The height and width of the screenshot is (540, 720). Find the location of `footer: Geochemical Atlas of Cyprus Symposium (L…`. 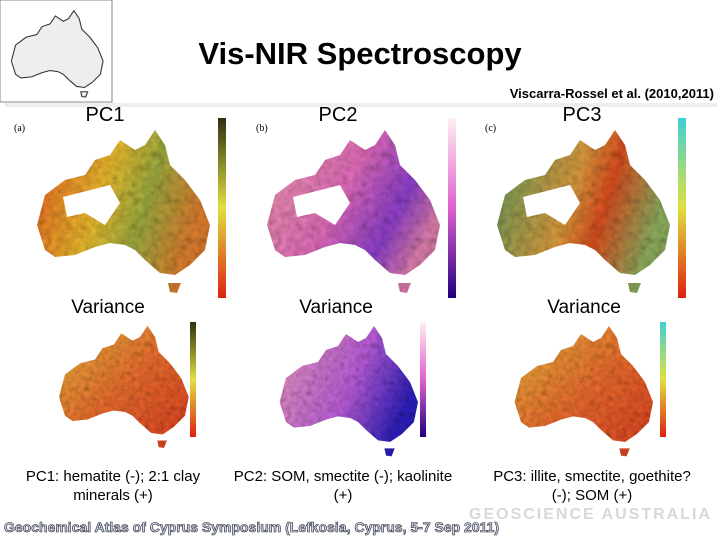

footer: Geochemical Atlas of Cyprus Symposium (L… is located at coordinates (252, 527).